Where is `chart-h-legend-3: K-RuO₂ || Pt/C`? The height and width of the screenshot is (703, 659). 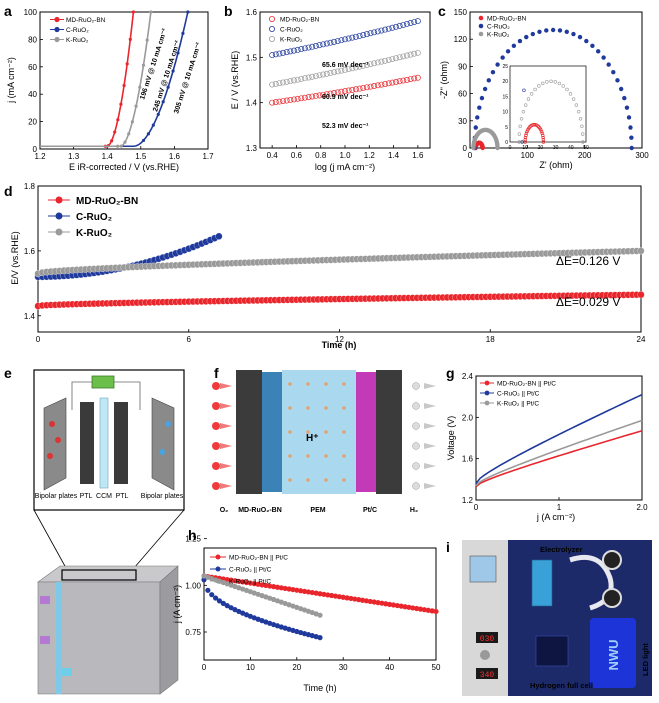 chart-h-legend-3: K-RuO₂ || Pt/C is located at coordinates (250, 582).